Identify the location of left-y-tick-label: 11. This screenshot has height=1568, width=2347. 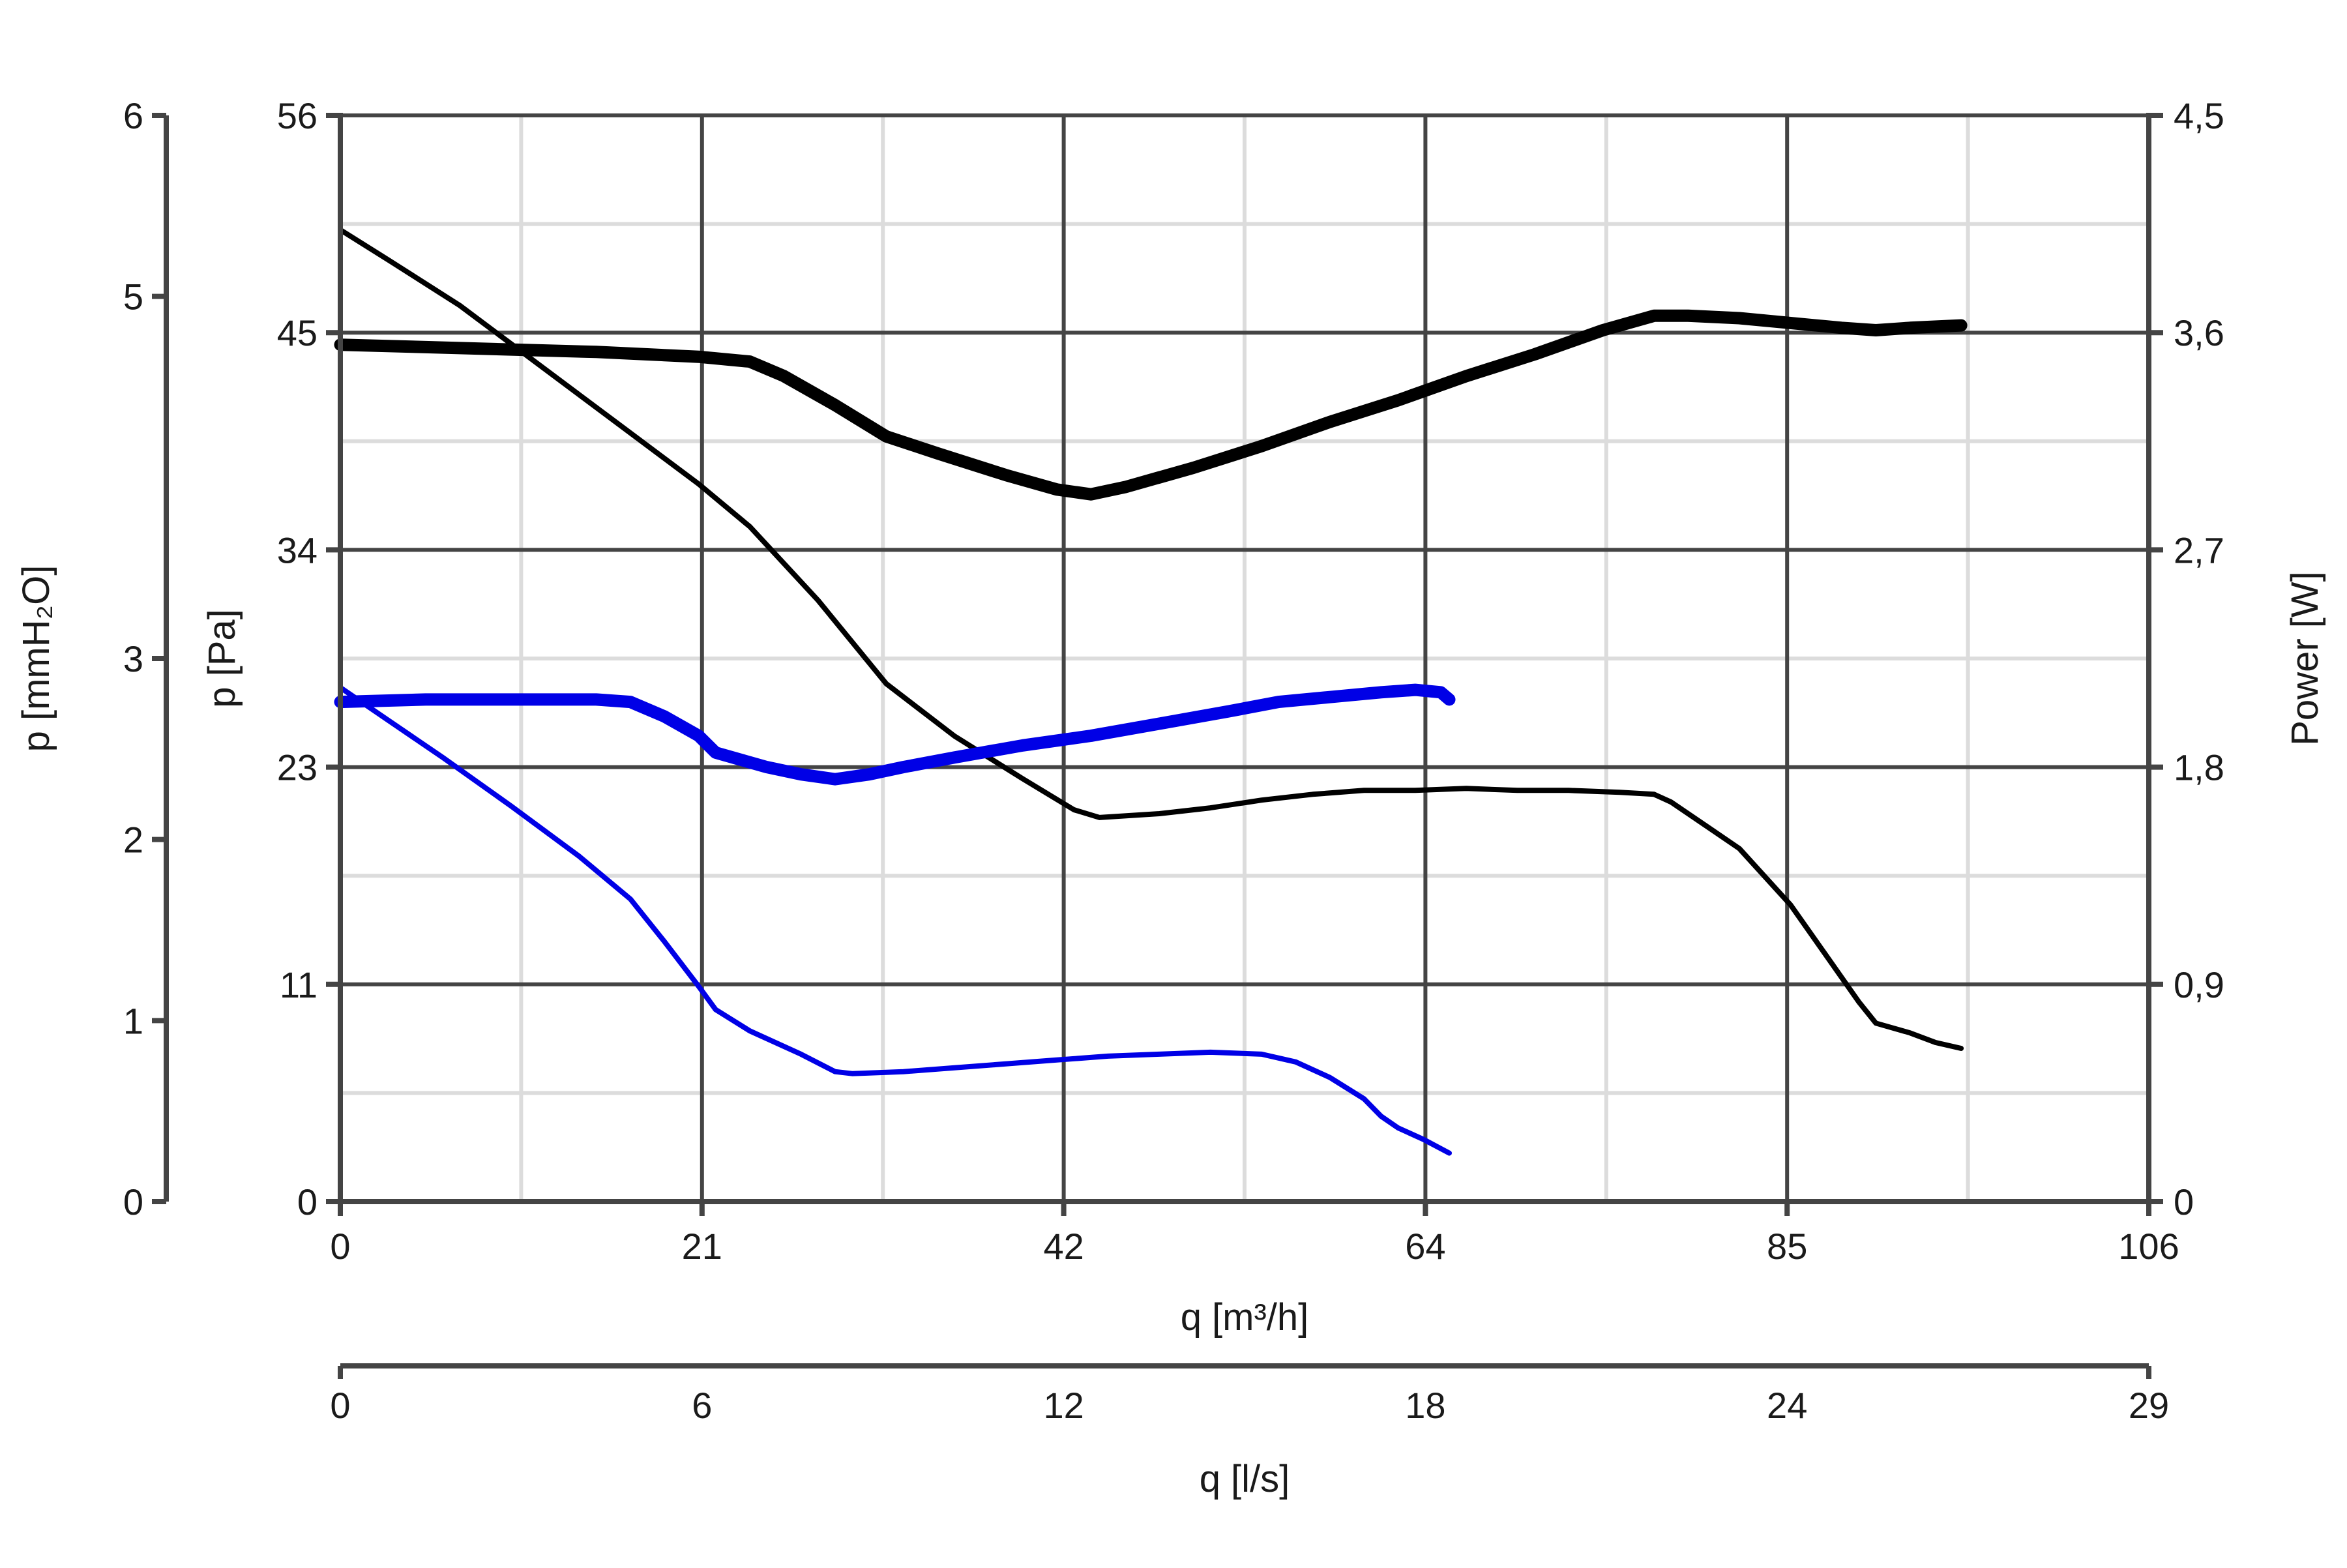
(298, 985).